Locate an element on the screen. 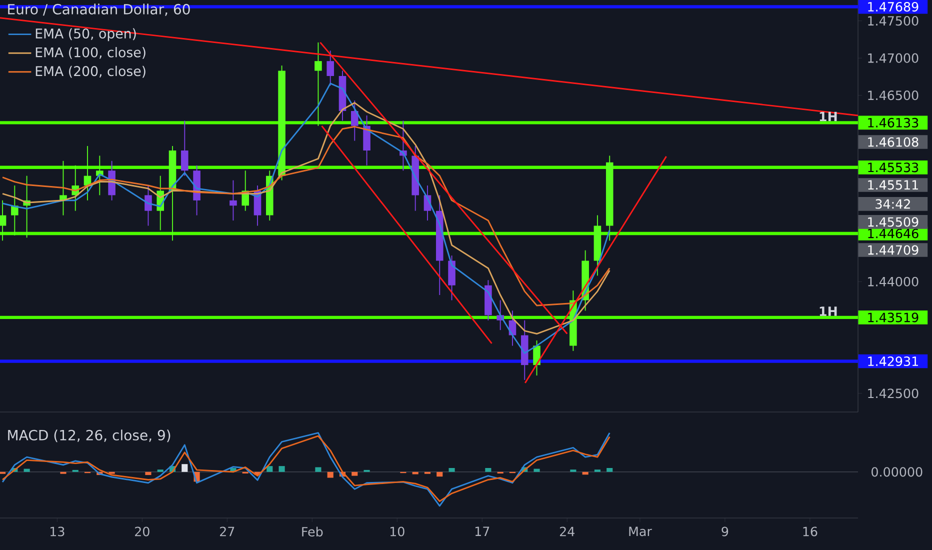  text: 1.45509 is located at coordinates (893, 222).